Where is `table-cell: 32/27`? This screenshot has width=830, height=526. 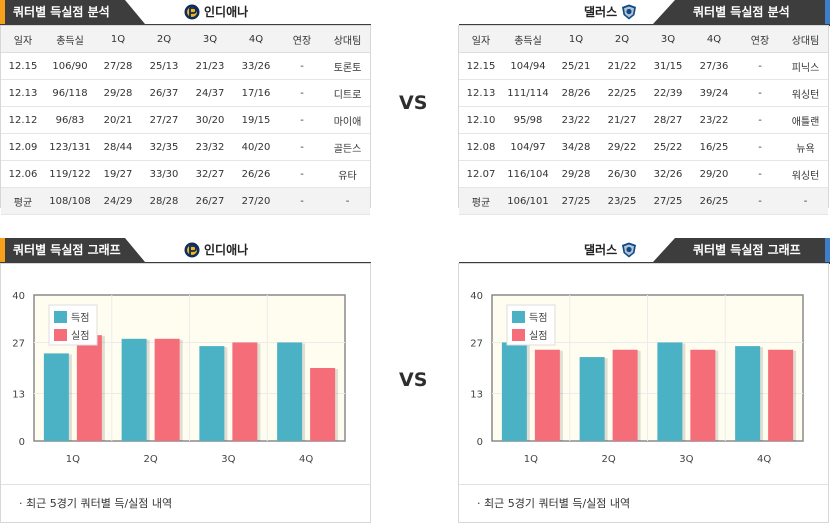
table-cell: 32/27 is located at coordinates (210, 174).